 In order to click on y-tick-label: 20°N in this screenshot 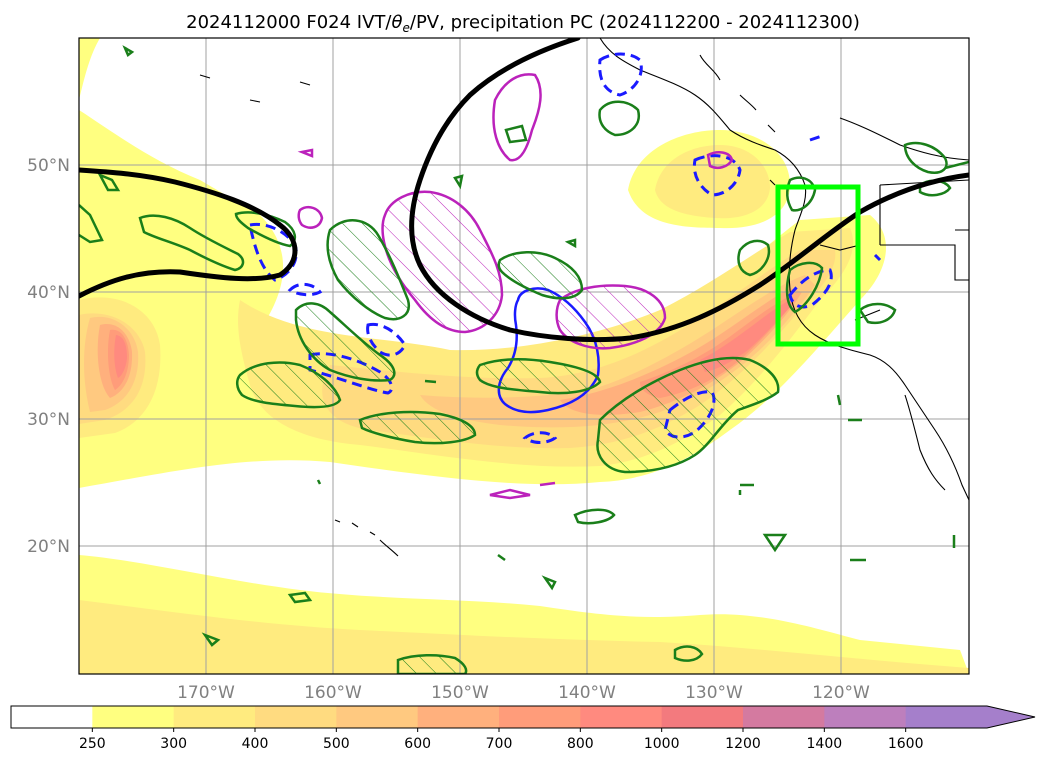, I will do `click(48, 547)`.